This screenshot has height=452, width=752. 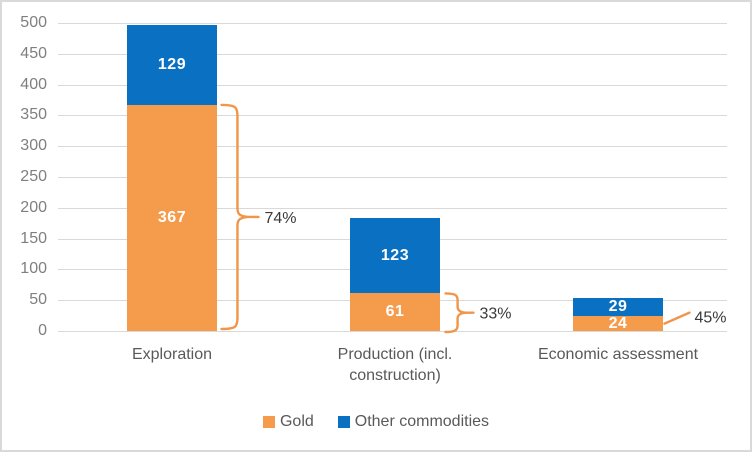 I want to click on bar-0-other-value: 129, so click(x=172, y=65).